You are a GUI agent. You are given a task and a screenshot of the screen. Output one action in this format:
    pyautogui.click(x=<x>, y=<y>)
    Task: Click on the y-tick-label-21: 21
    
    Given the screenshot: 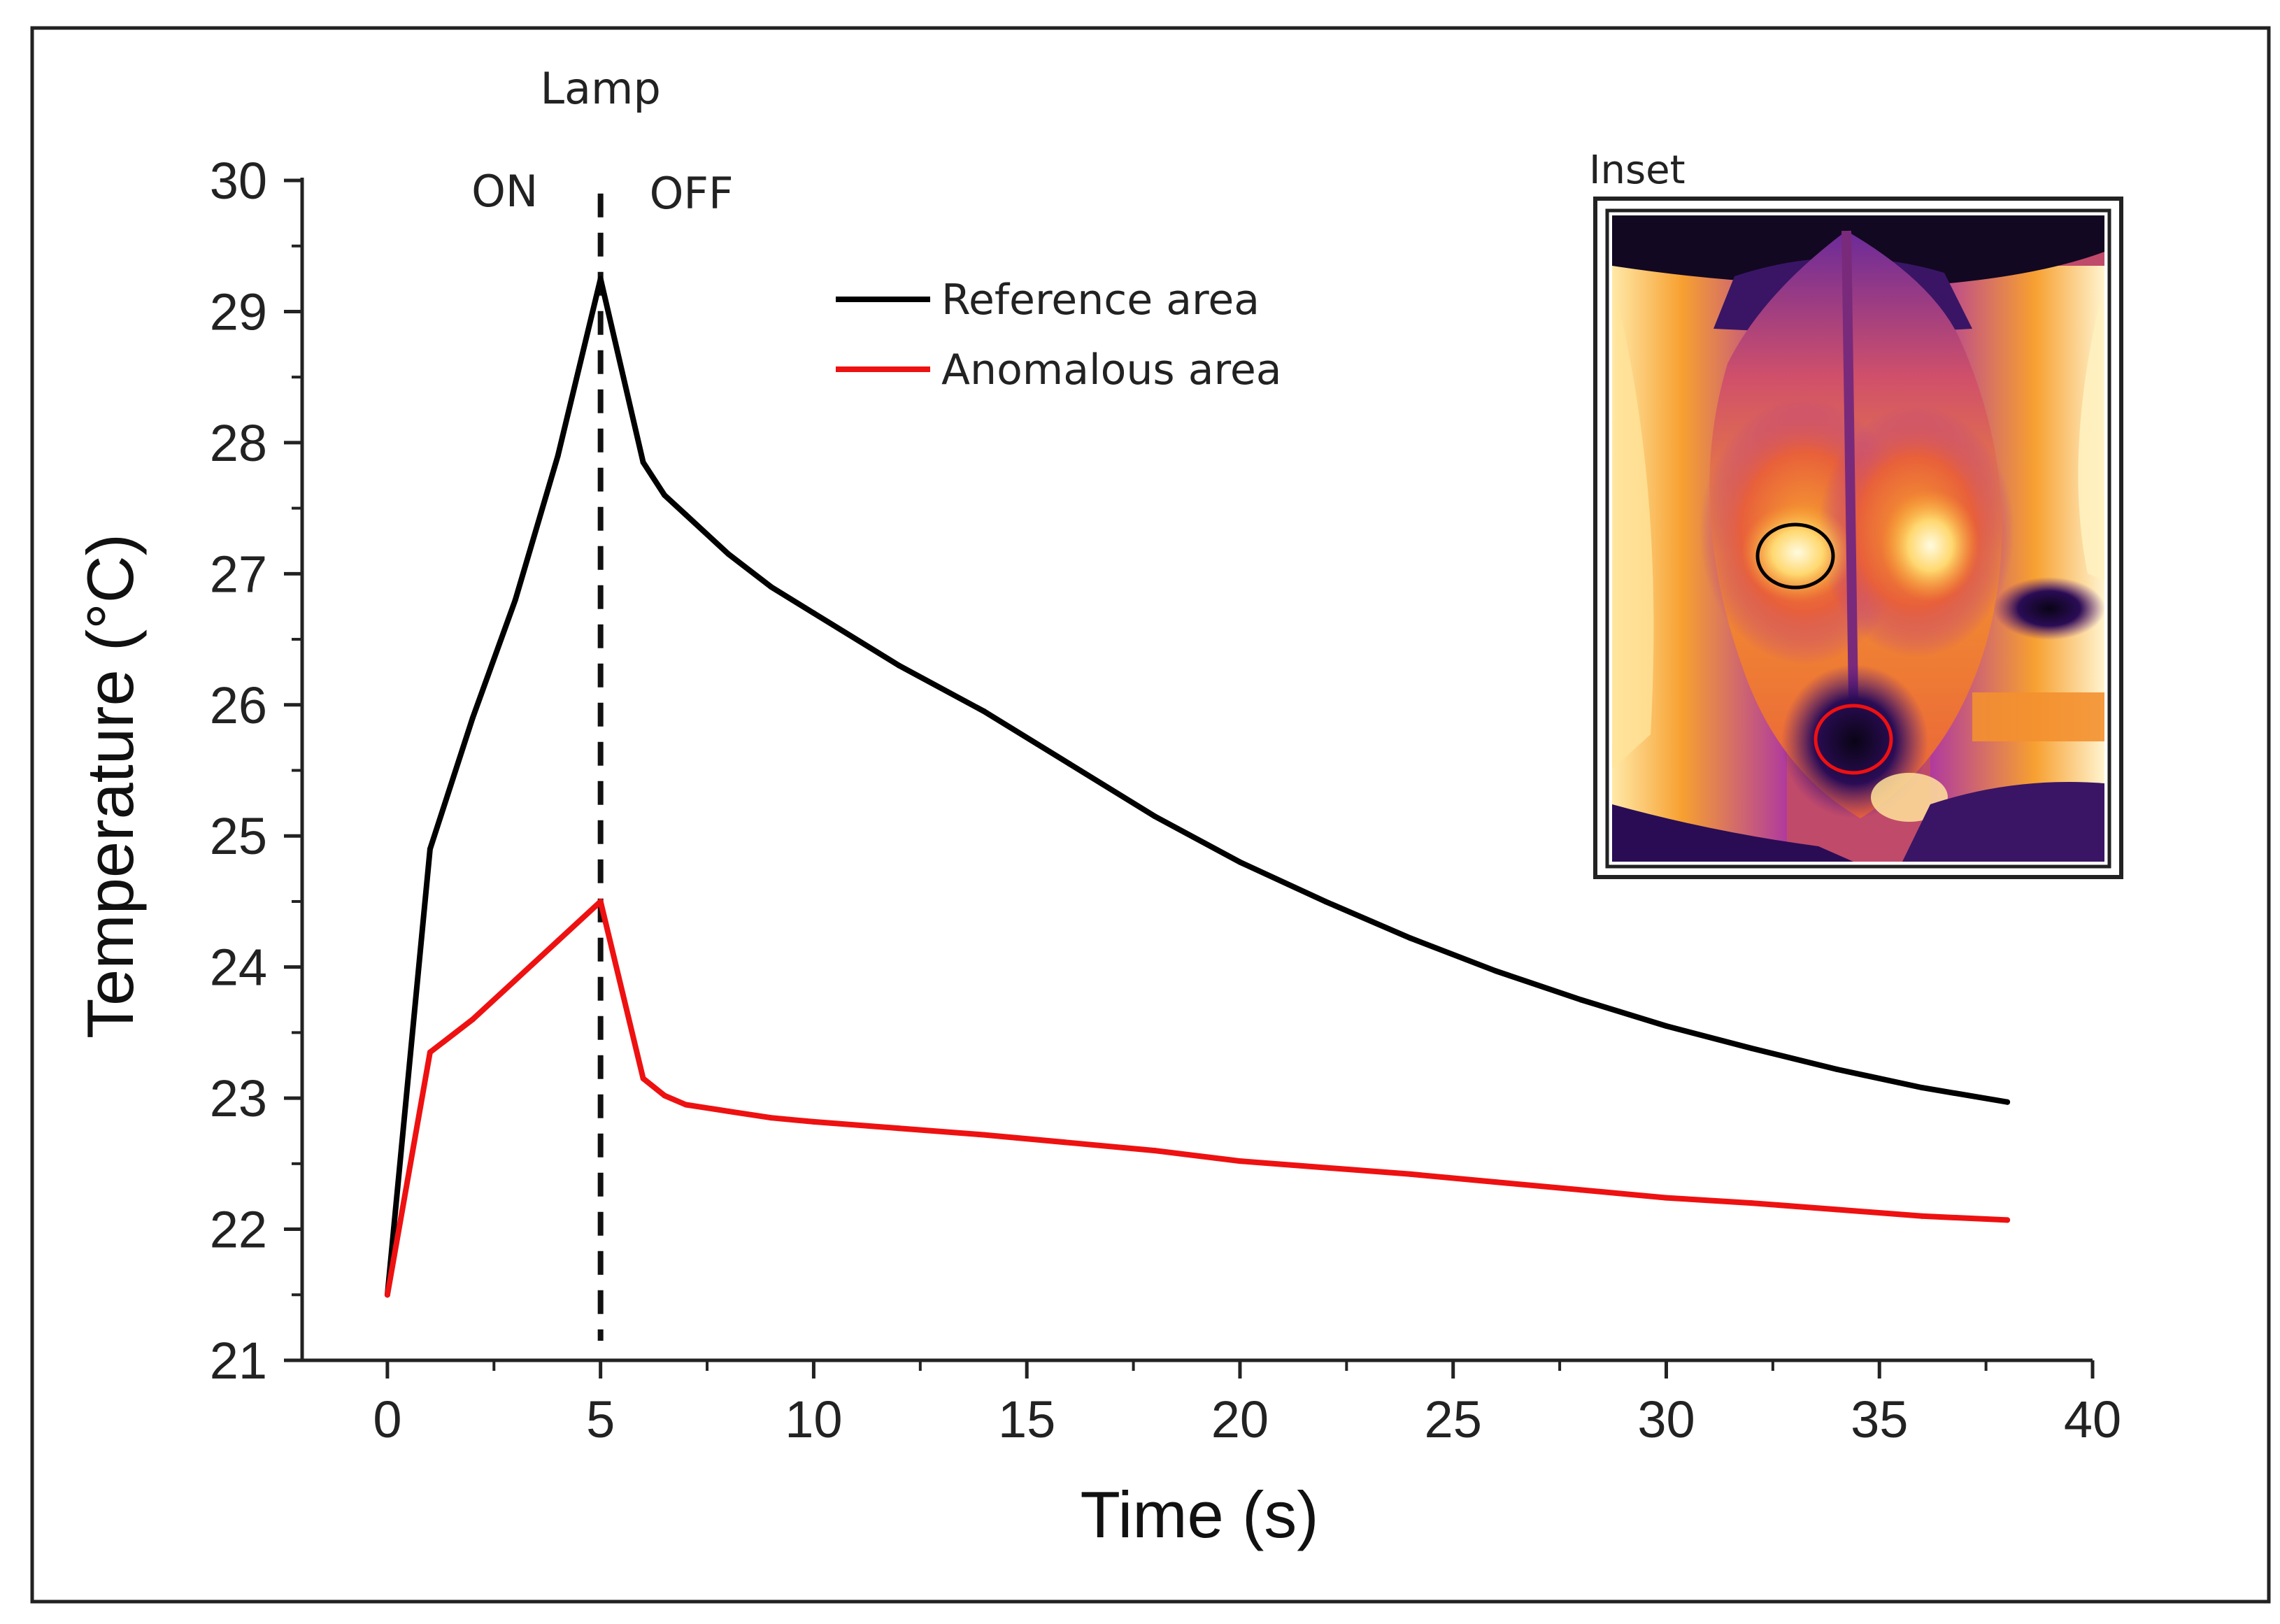 What is the action you would take?
    pyautogui.click(x=238, y=1361)
    